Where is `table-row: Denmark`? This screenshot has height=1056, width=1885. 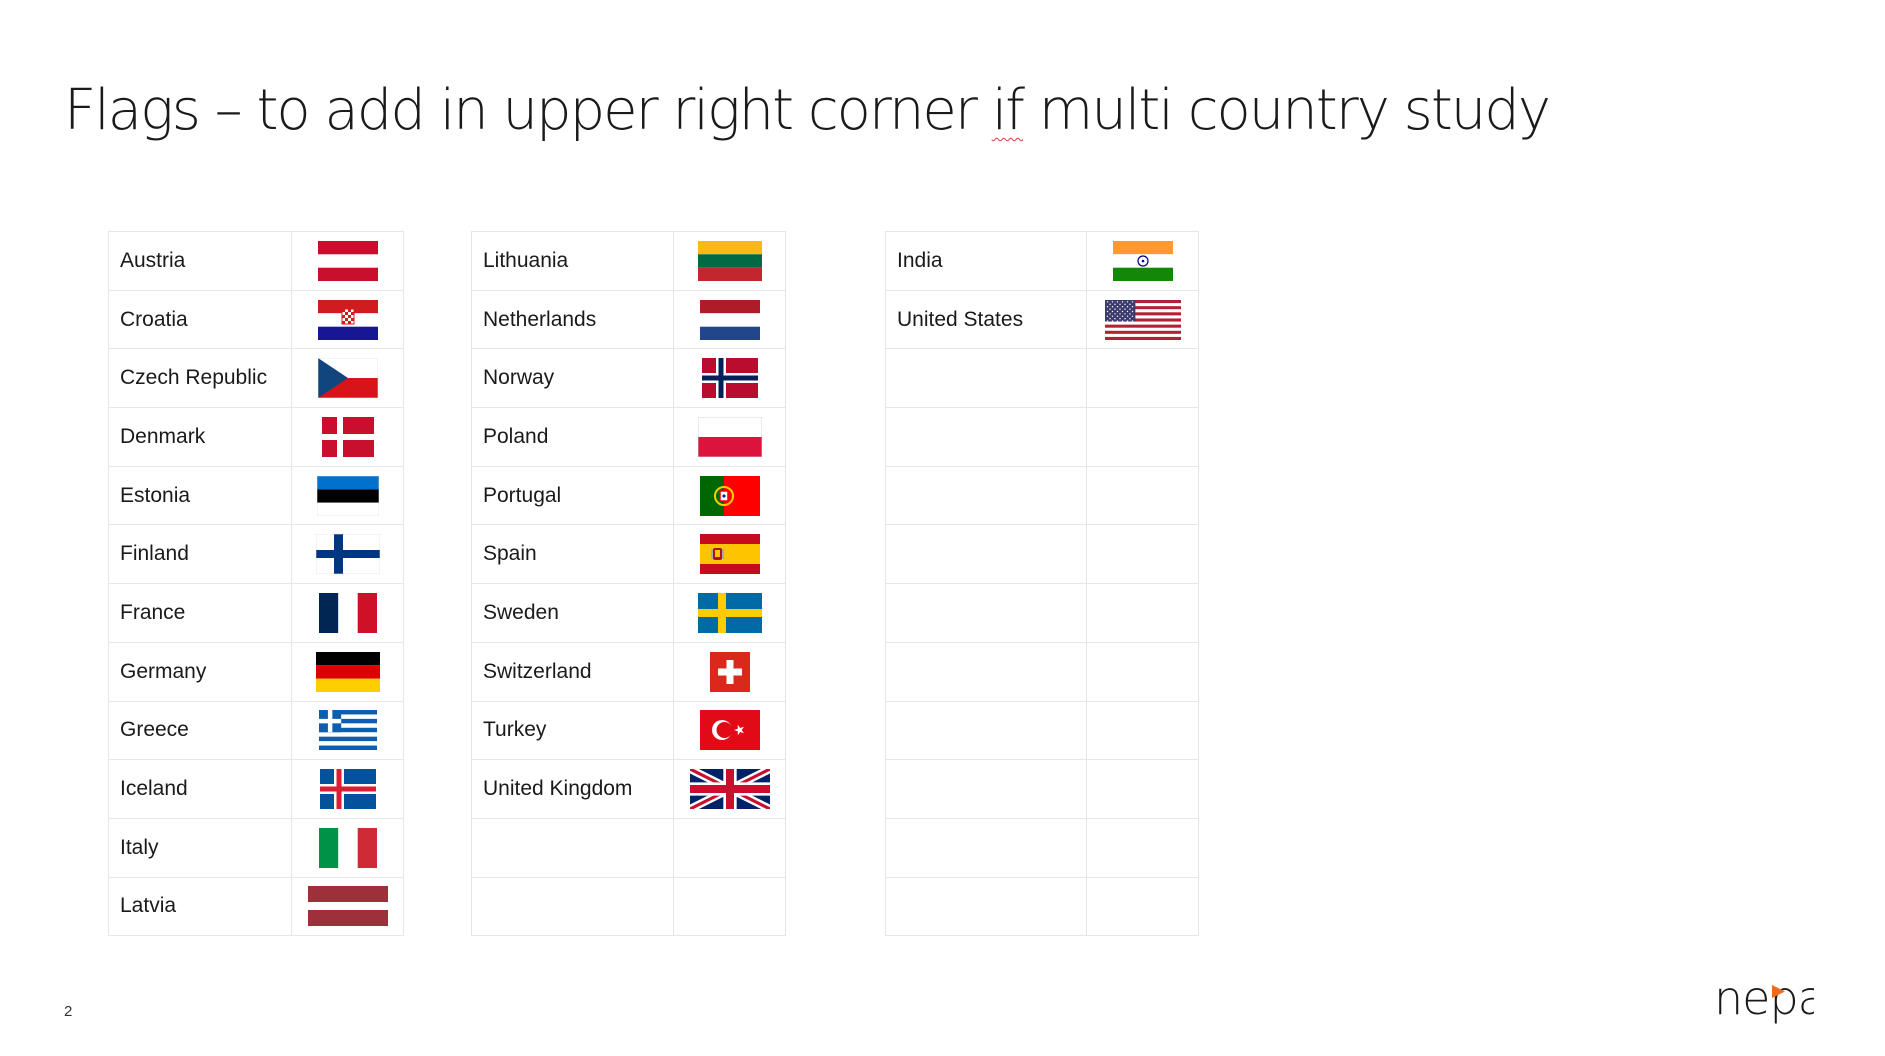 table-row: Denmark is located at coordinates (256, 437).